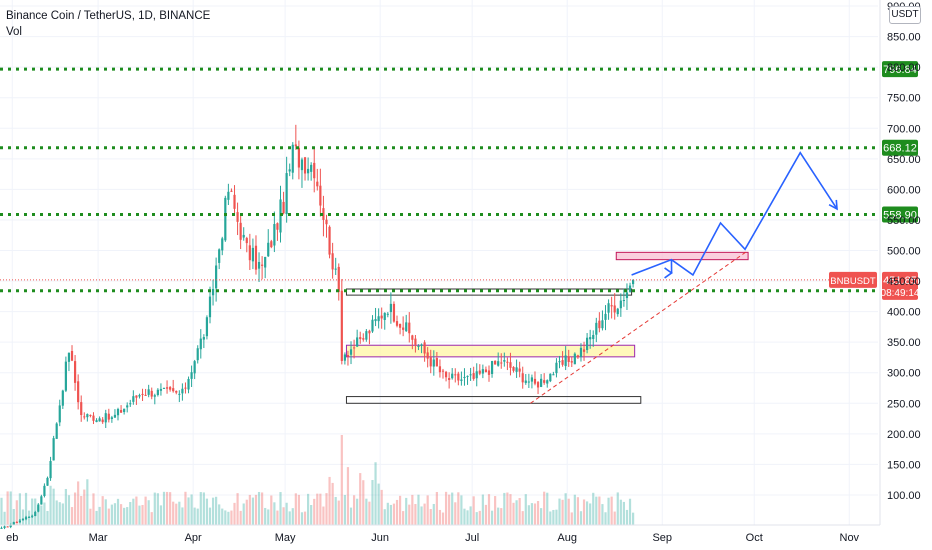 This screenshot has width=932, height=550. I want to click on currency-badge: USDT, so click(905, 15).